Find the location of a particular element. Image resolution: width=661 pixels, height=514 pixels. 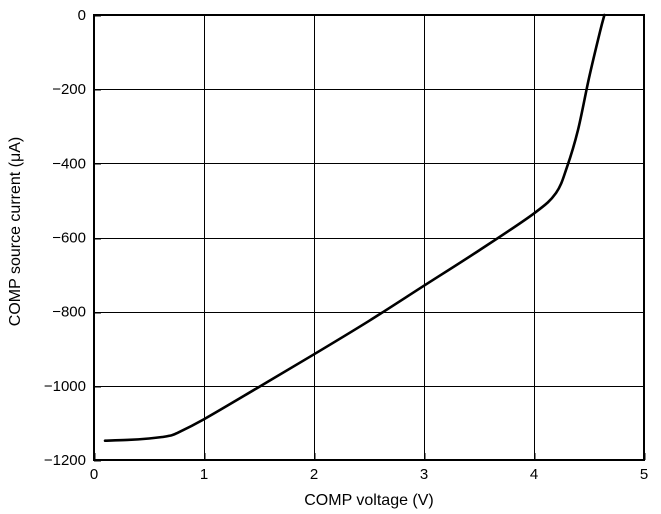

x-tick-label: 0 is located at coordinates (94, 474).